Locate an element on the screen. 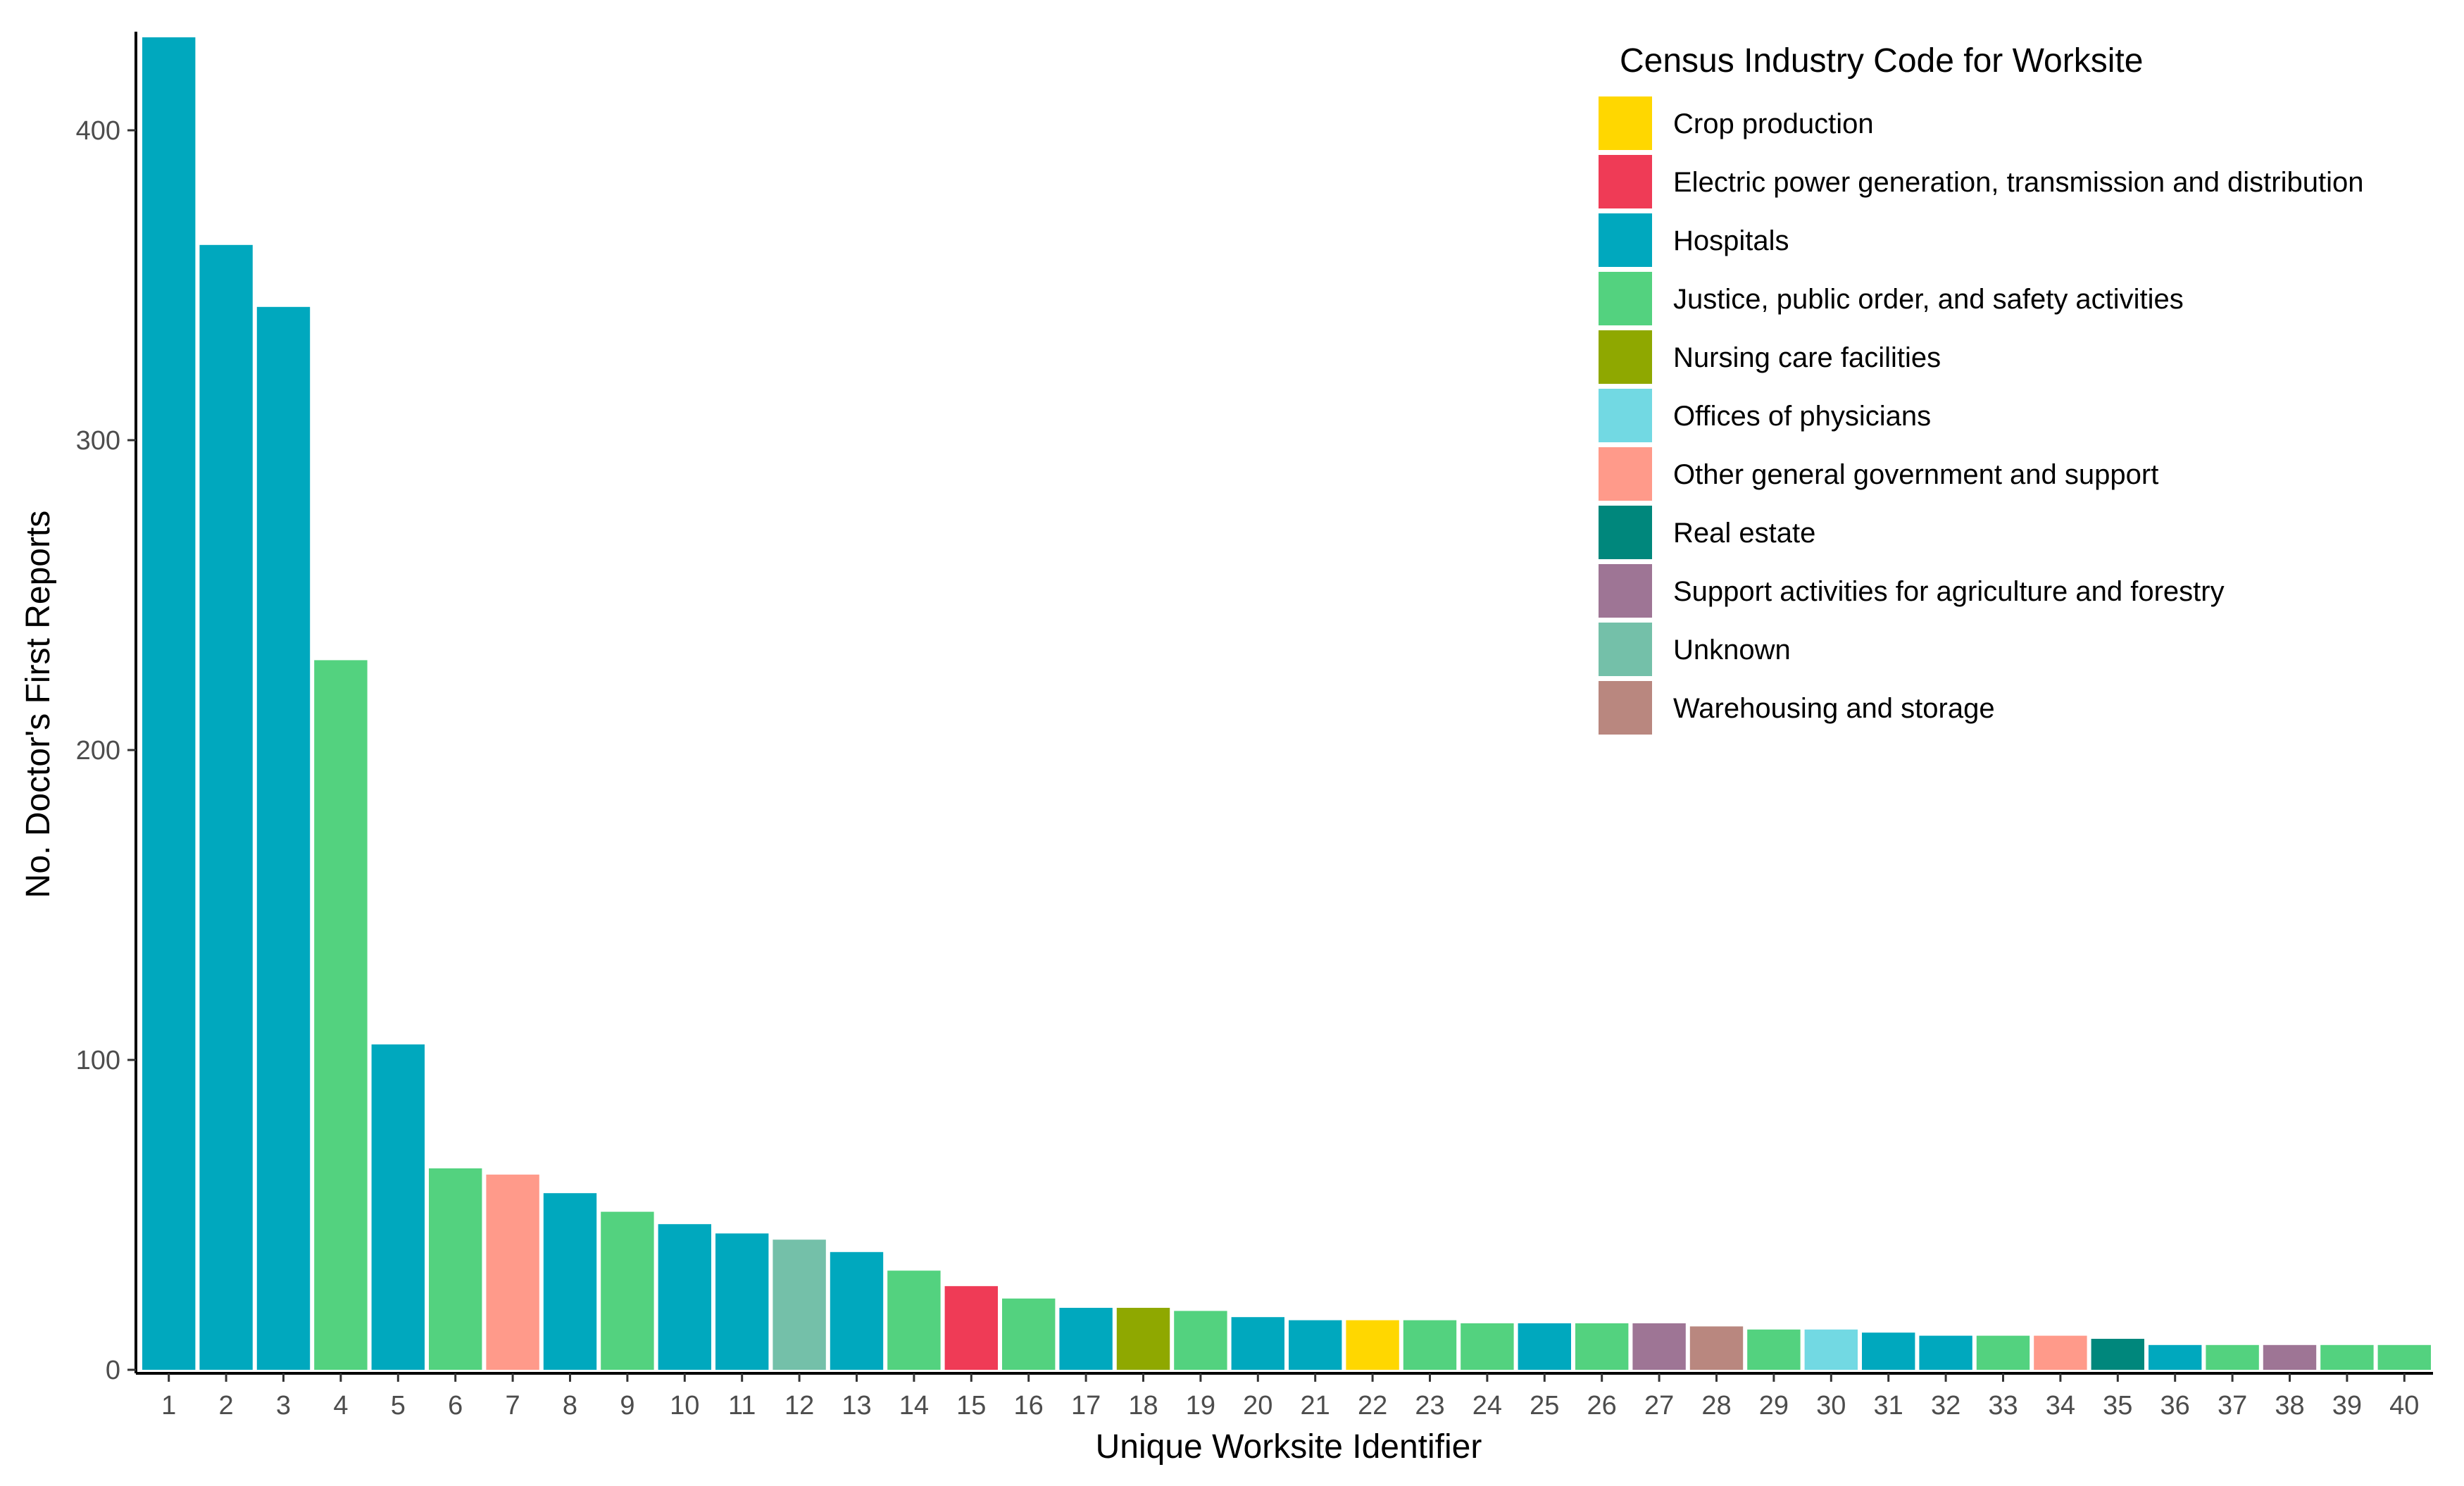  x-tick-label: 20 is located at coordinates (1257, 1406).